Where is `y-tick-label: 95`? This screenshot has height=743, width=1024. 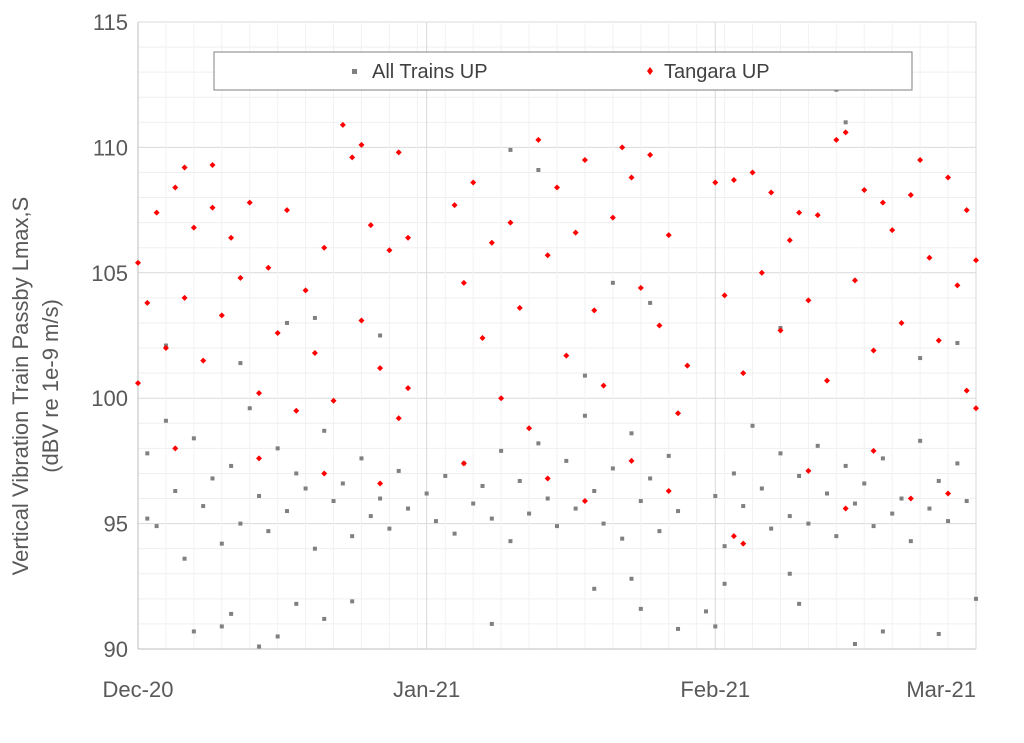 y-tick-label: 95 is located at coordinates (116, 524).